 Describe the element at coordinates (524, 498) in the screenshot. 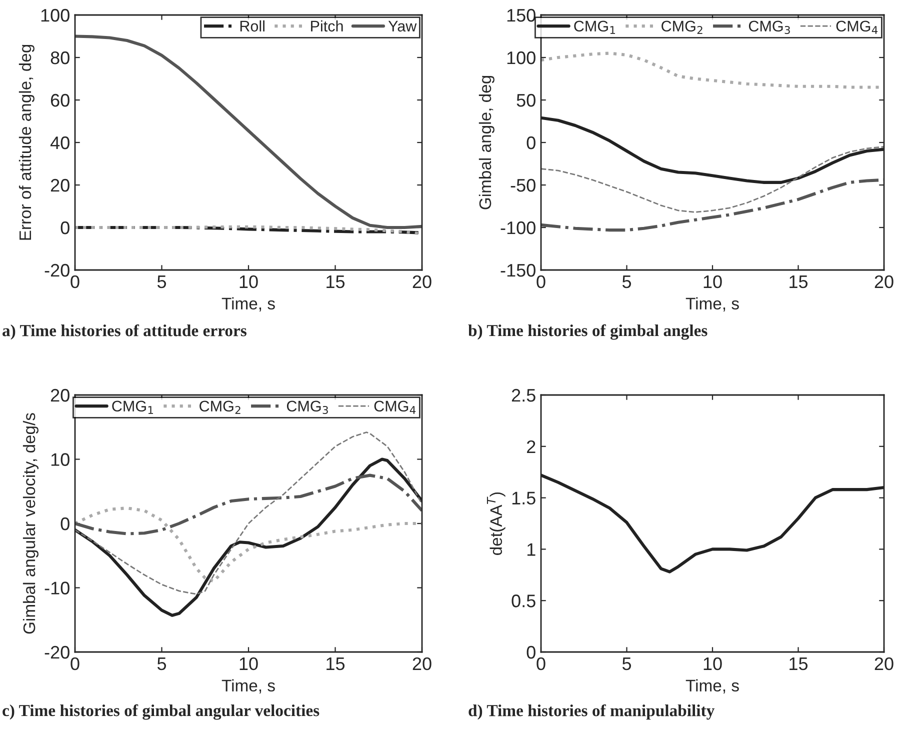

I see `y-tick-label: 1.5` at that location.